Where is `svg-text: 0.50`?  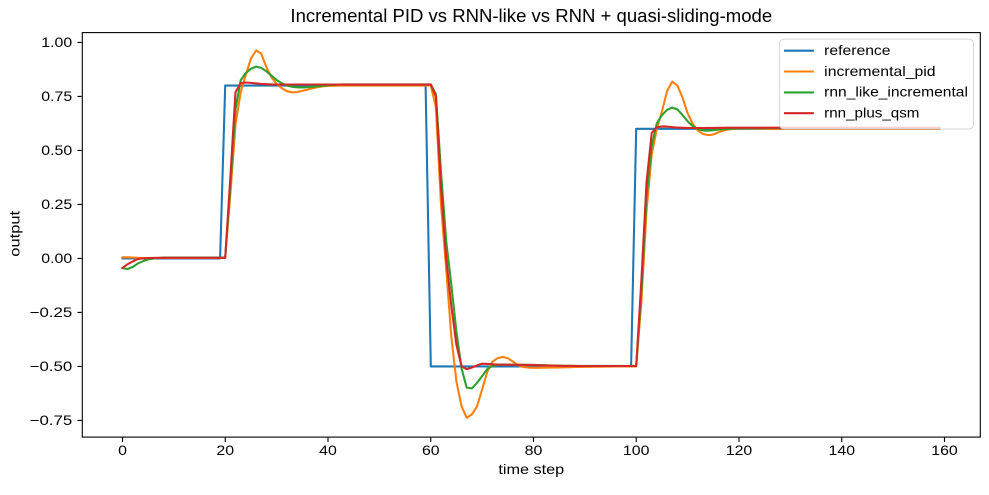
svg-text: 0.50 is located at coordinates (56, 150).